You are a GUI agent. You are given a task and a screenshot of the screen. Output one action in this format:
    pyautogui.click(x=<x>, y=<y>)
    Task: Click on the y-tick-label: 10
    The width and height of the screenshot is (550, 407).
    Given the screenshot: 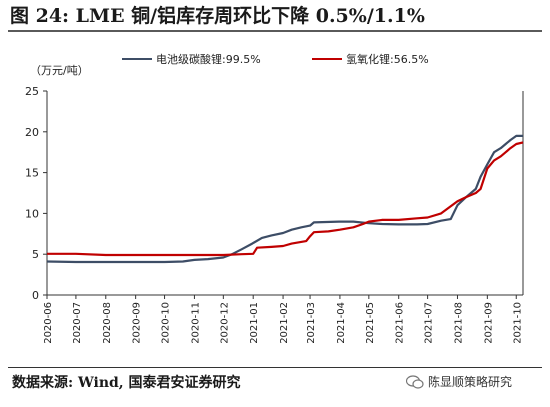 What is the action you would take?
    pyautogui.click(x=32, y=213)
    